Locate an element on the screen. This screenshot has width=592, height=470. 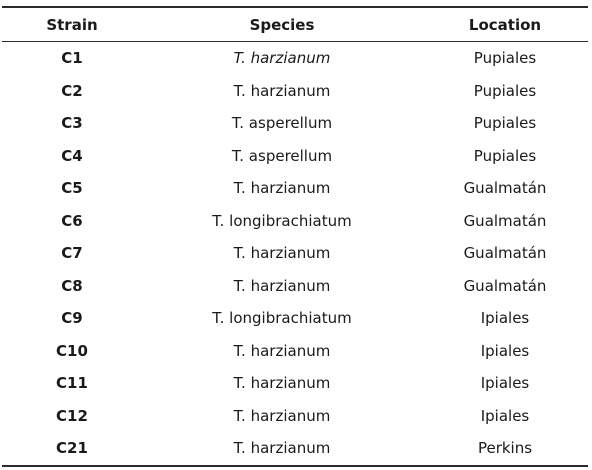
cell-strain: C12 is located at coordinates (72, 415).